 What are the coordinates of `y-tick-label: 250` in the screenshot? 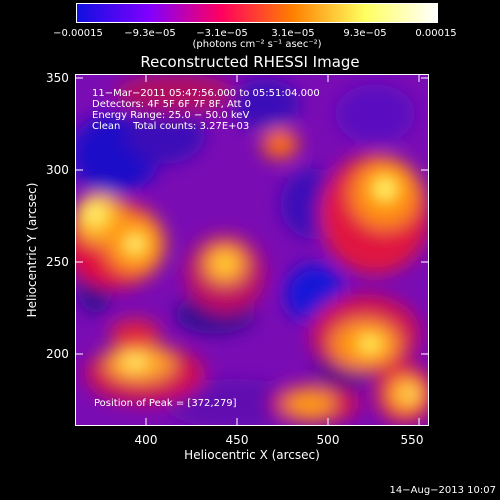 It's located at (57, 262).